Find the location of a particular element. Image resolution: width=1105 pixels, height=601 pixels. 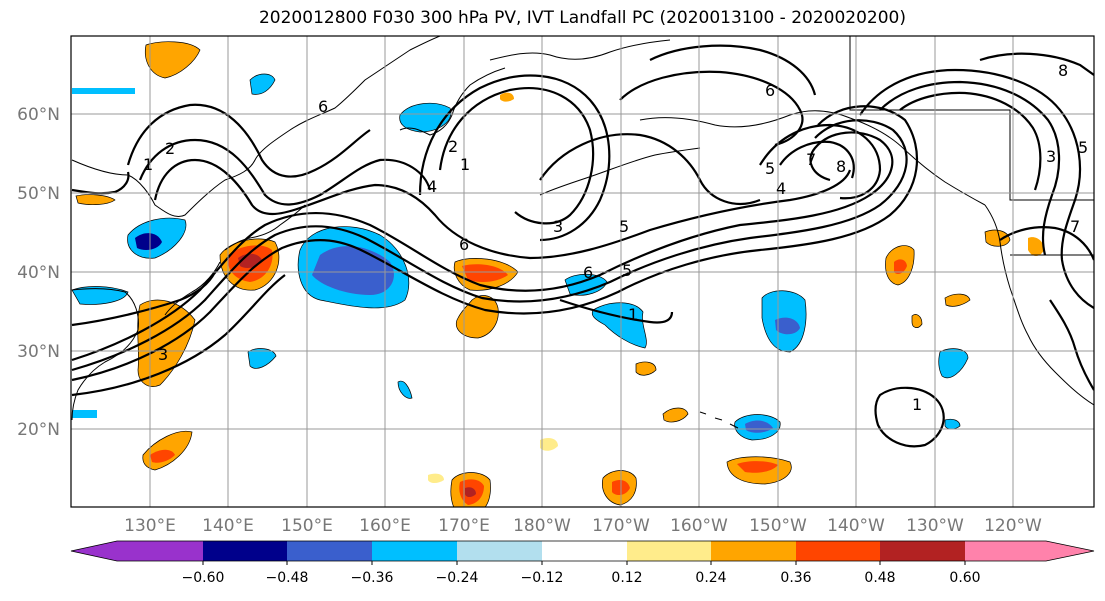

colorbar-tick-label: 0.12 is located at coordinates (626, 578).